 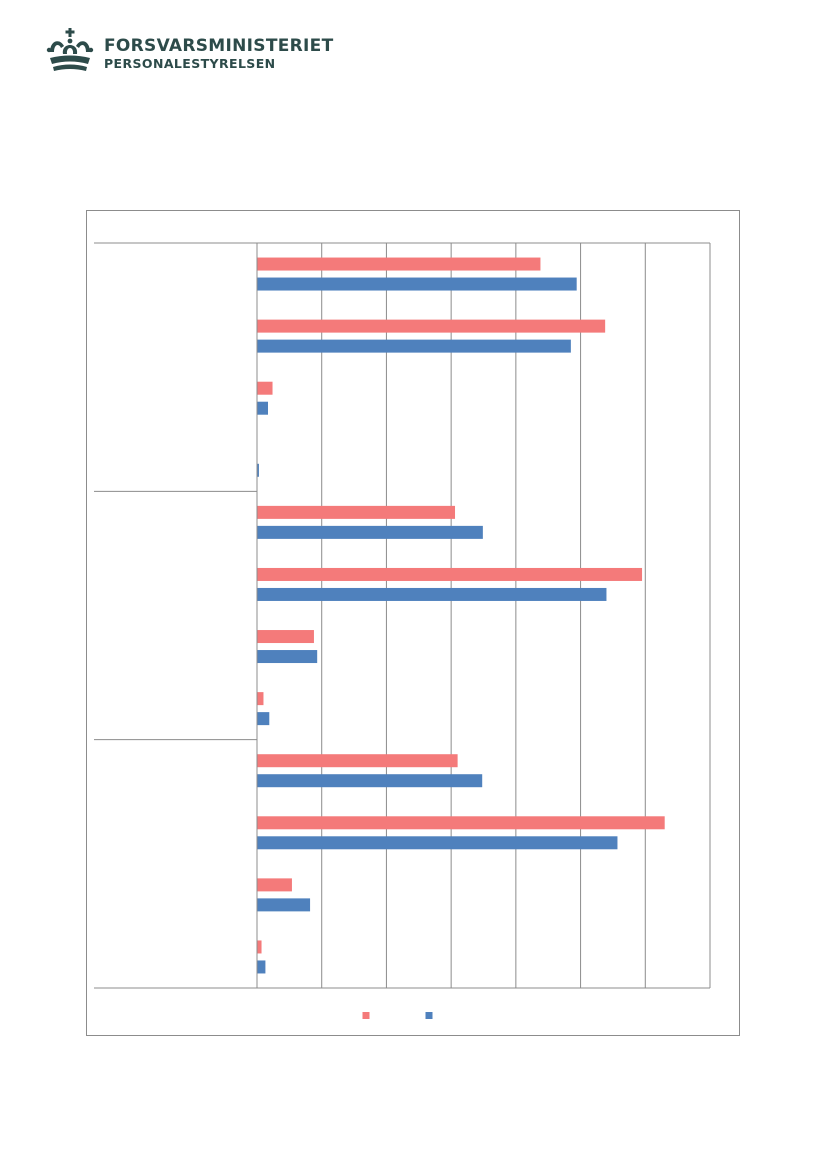 I want to click on org-name: FORSVARSMINISTERIET, so click(x=219, y=46).